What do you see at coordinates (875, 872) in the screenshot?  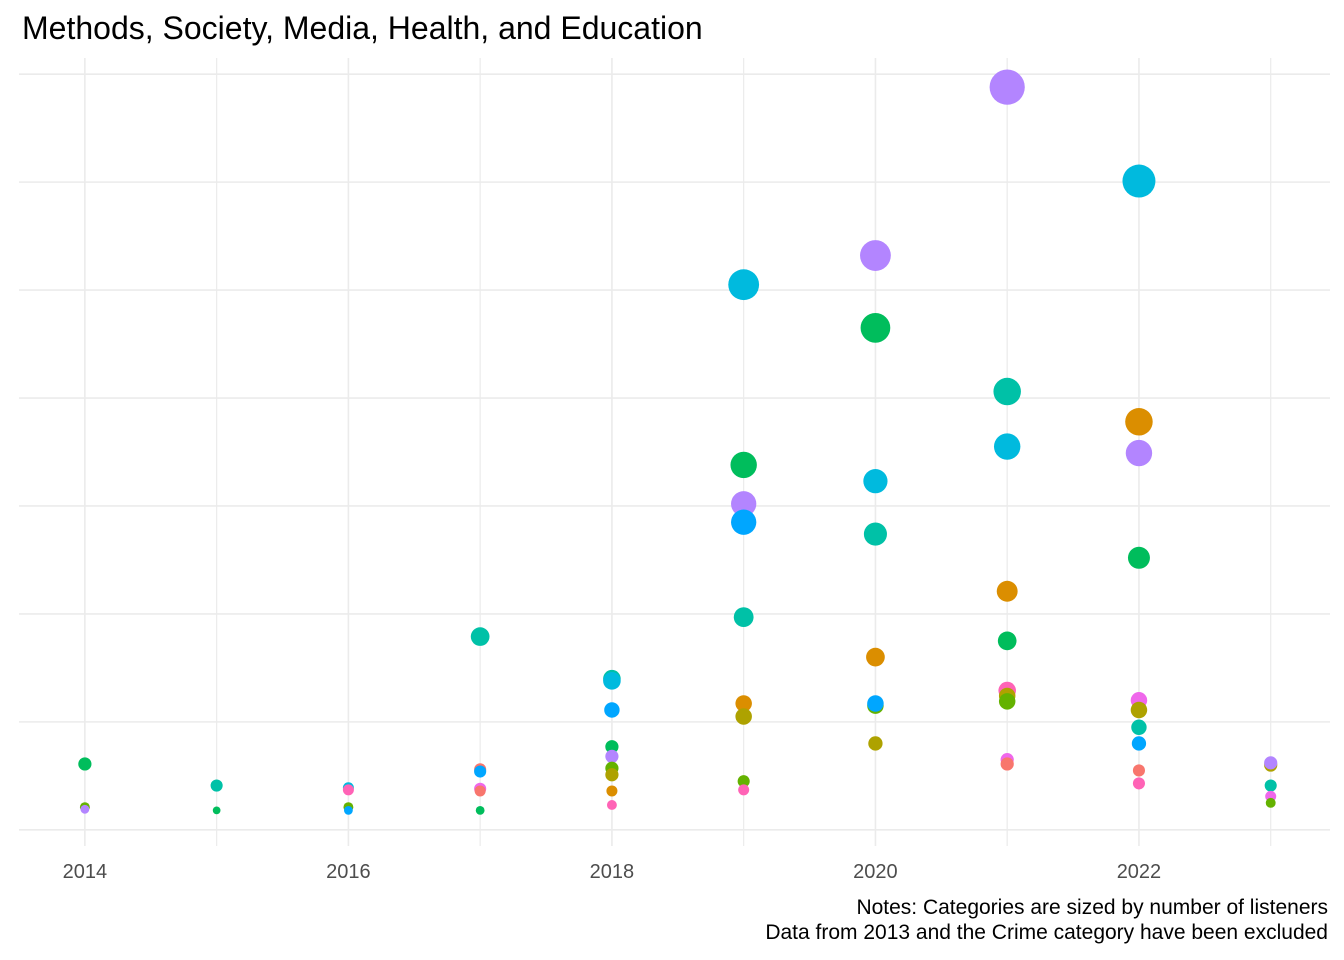 I see `x-tick-label: 2020` at bounding box center [875, 872].